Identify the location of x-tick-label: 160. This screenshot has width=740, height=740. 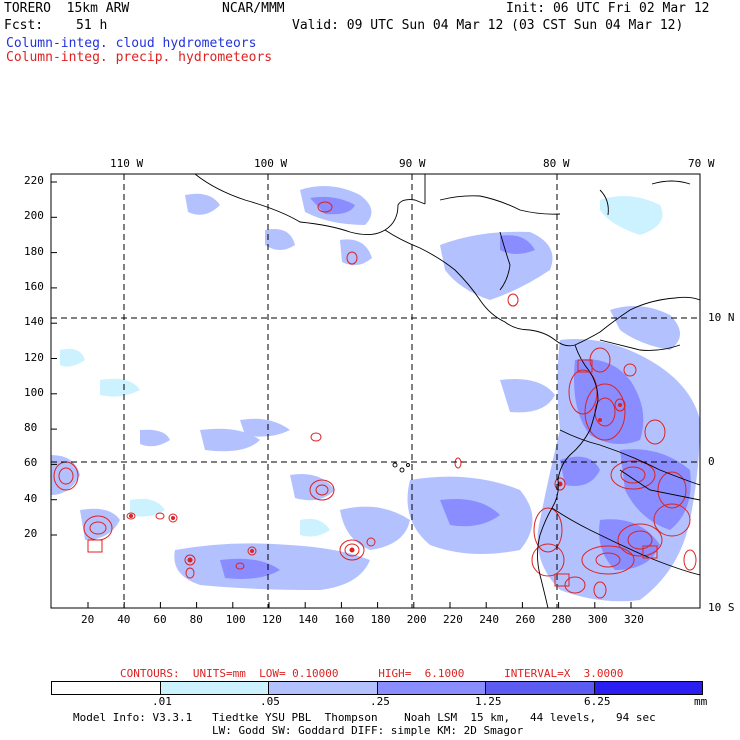
(344, 619).